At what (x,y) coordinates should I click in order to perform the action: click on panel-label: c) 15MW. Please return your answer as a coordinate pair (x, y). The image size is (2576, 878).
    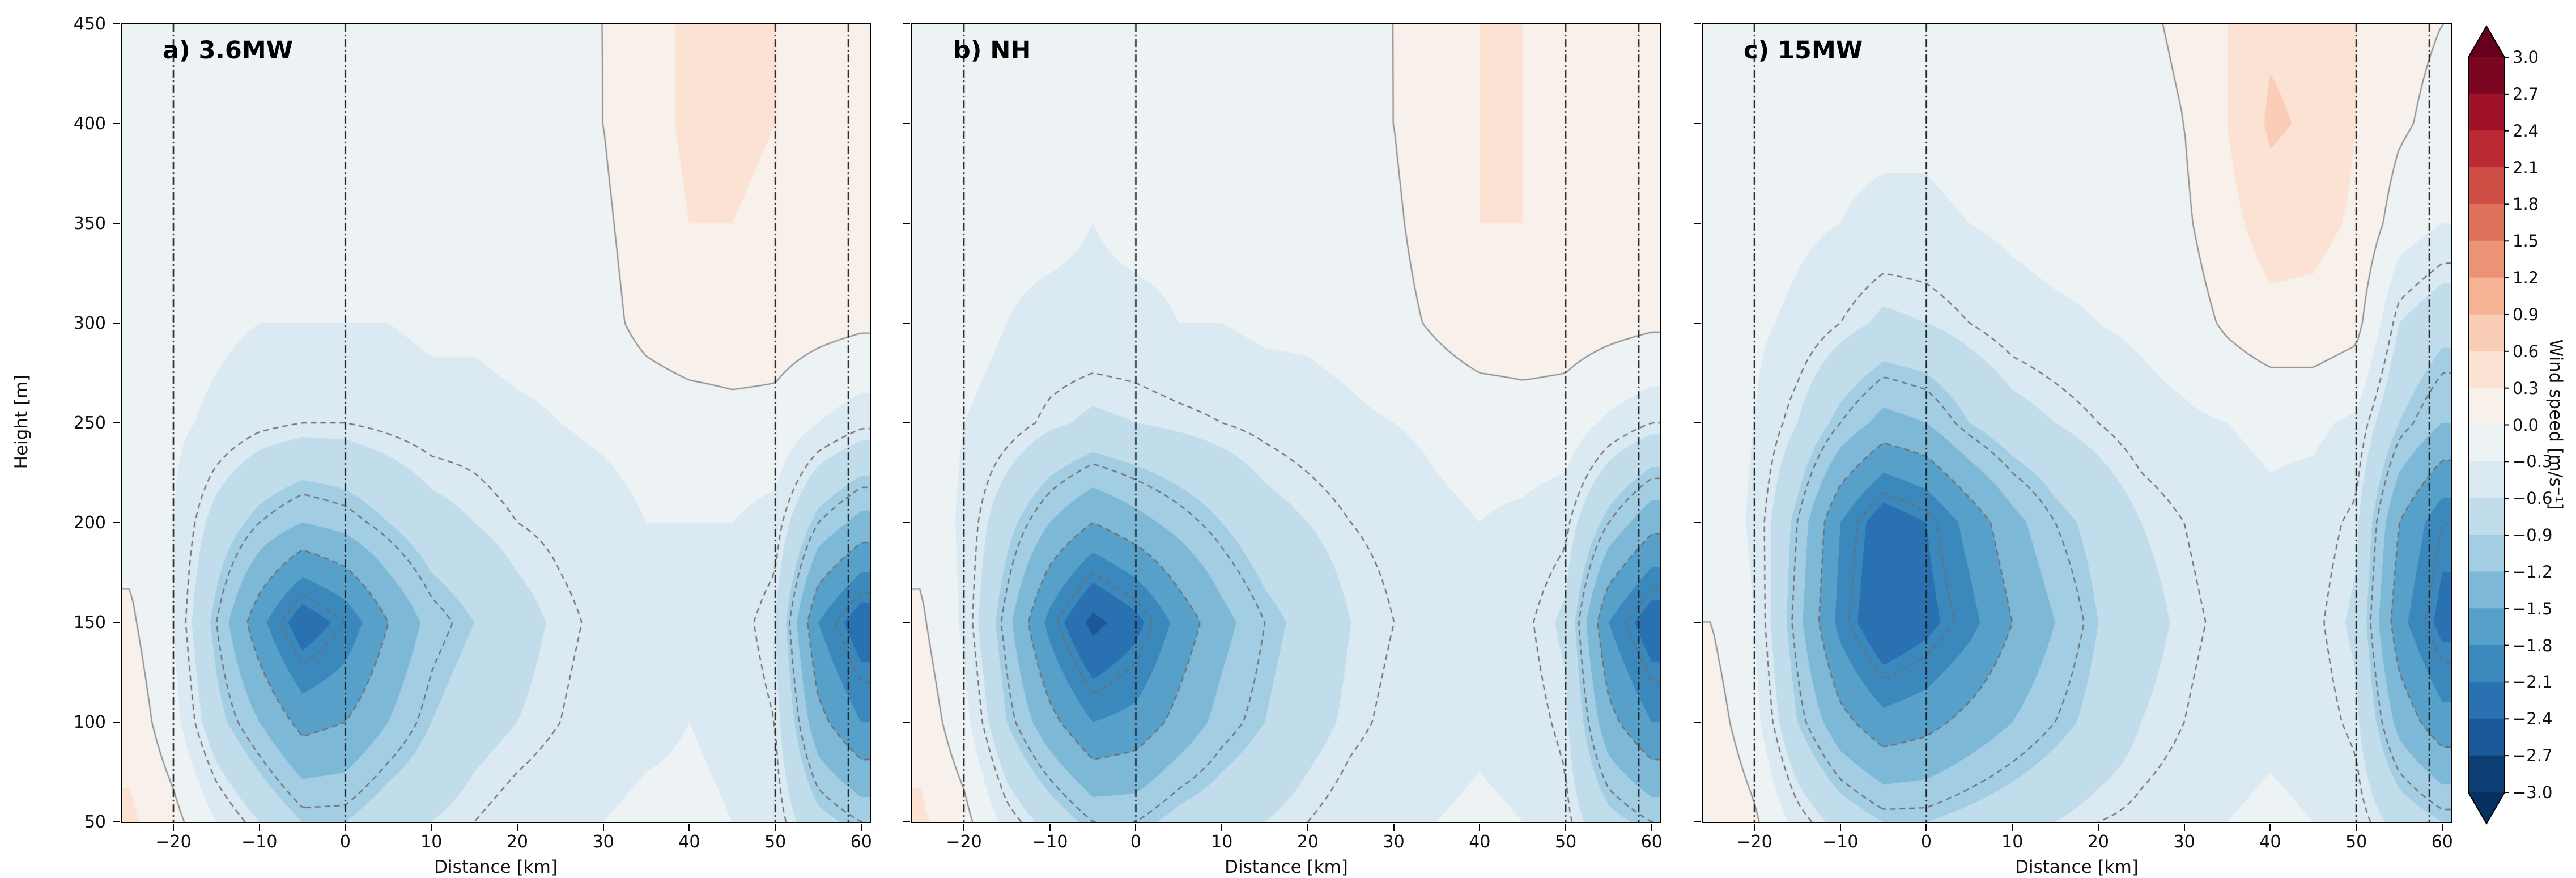
    Looking at the image, I should click on (1803, 50).